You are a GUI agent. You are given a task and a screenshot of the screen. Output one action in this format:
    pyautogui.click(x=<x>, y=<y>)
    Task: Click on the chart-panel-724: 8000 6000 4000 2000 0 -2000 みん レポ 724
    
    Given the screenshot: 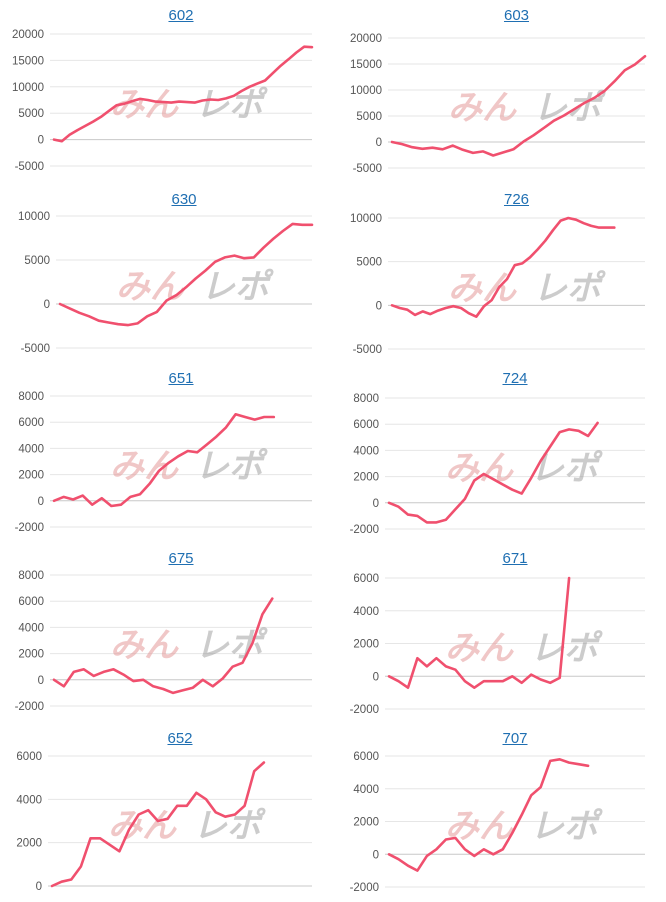 What is the action you would take?
    pyautogui.click(x=499, y=452)
    